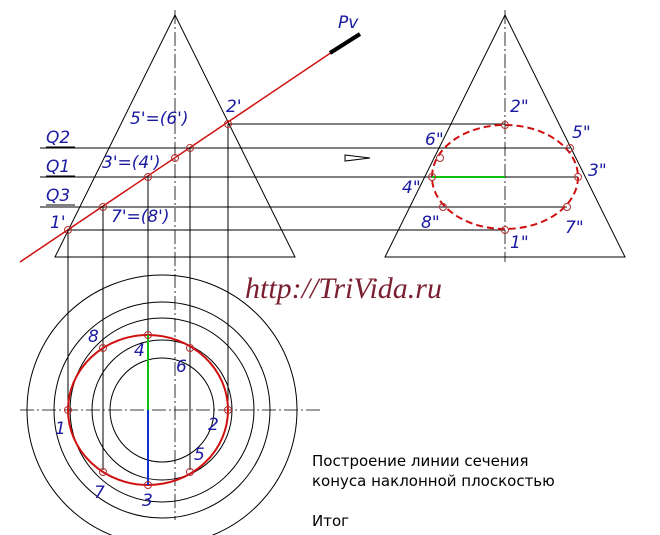 Image resolution: width=660 pixels, height=535 pixels. Describe the element at coordinates (58, 196) in the screenshot. I see `label: Q3` at that location.